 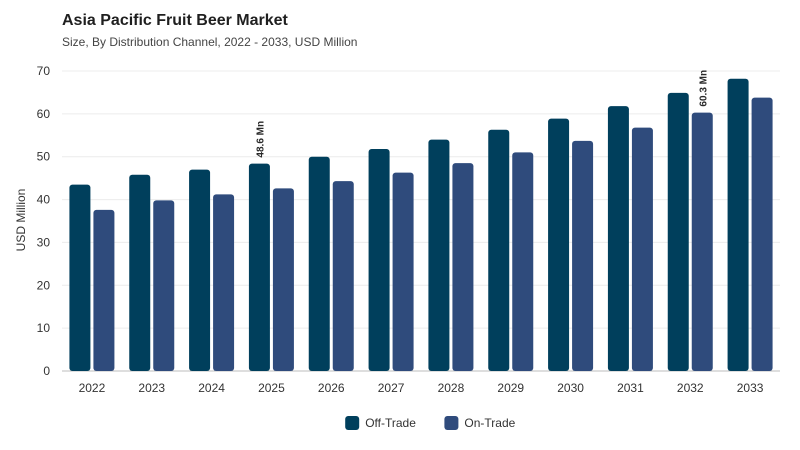 I want to click on y-tick-label: 30, so click(x=44, y=242).